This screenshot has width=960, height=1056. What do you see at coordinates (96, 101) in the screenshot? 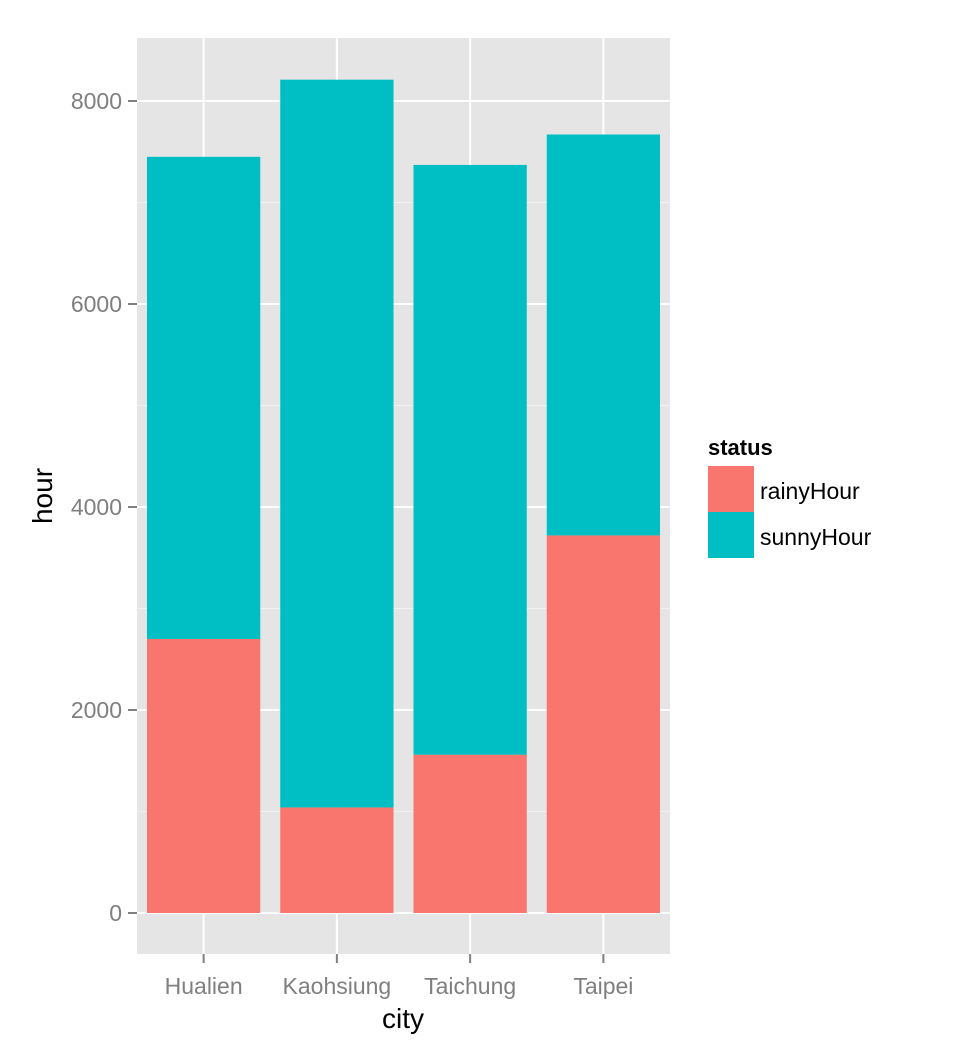
I see `y-tick-label: 8000` at bounding box center [96, 101].